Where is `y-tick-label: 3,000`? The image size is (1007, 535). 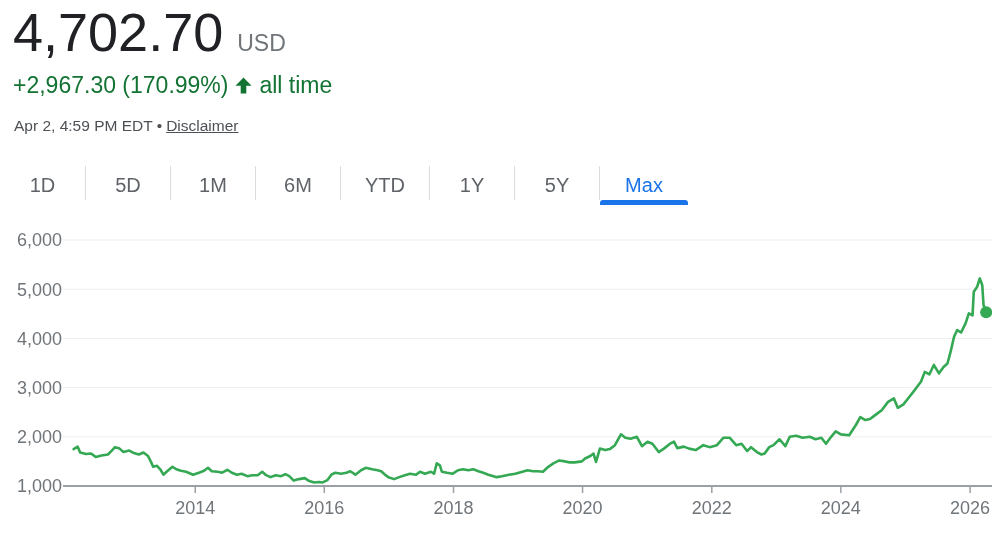 y-tick-label: 3,000 is located at coordinates (39, 387).